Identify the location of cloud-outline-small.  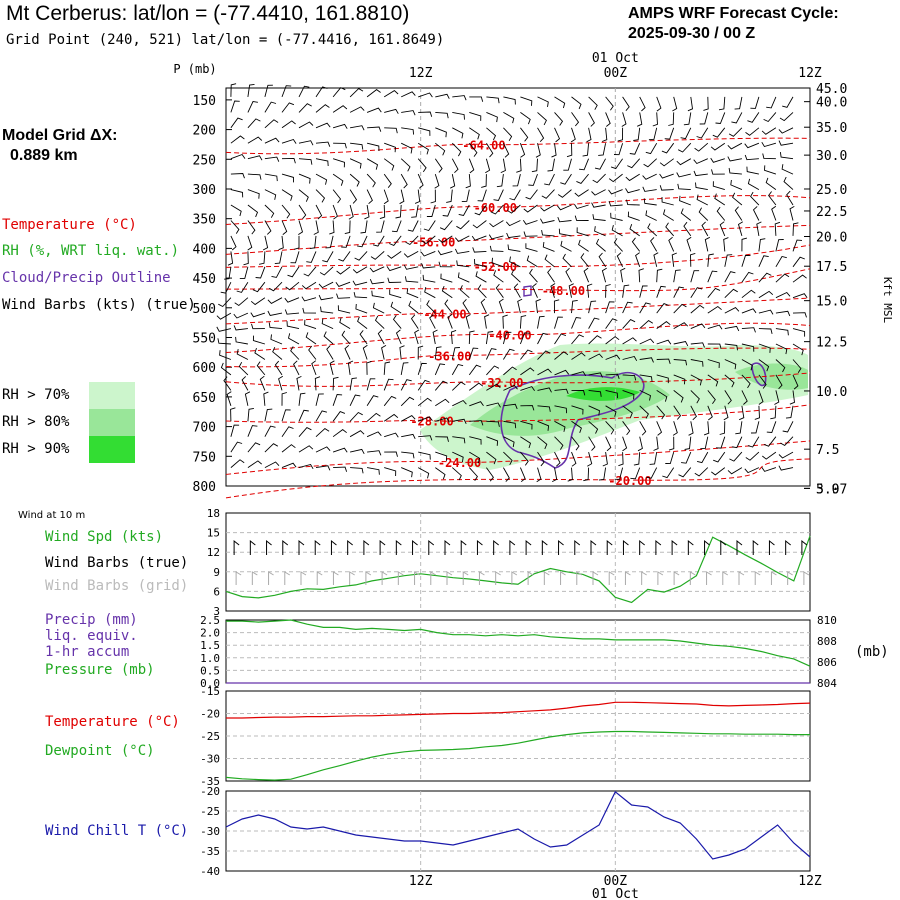
(527, 291).